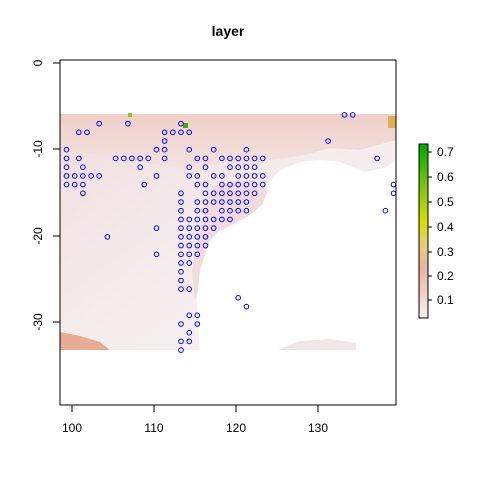 The height and width of the screenshot is (480, 480). I want to click on legend-tick-label-05: 0.5, so click(445, 202).